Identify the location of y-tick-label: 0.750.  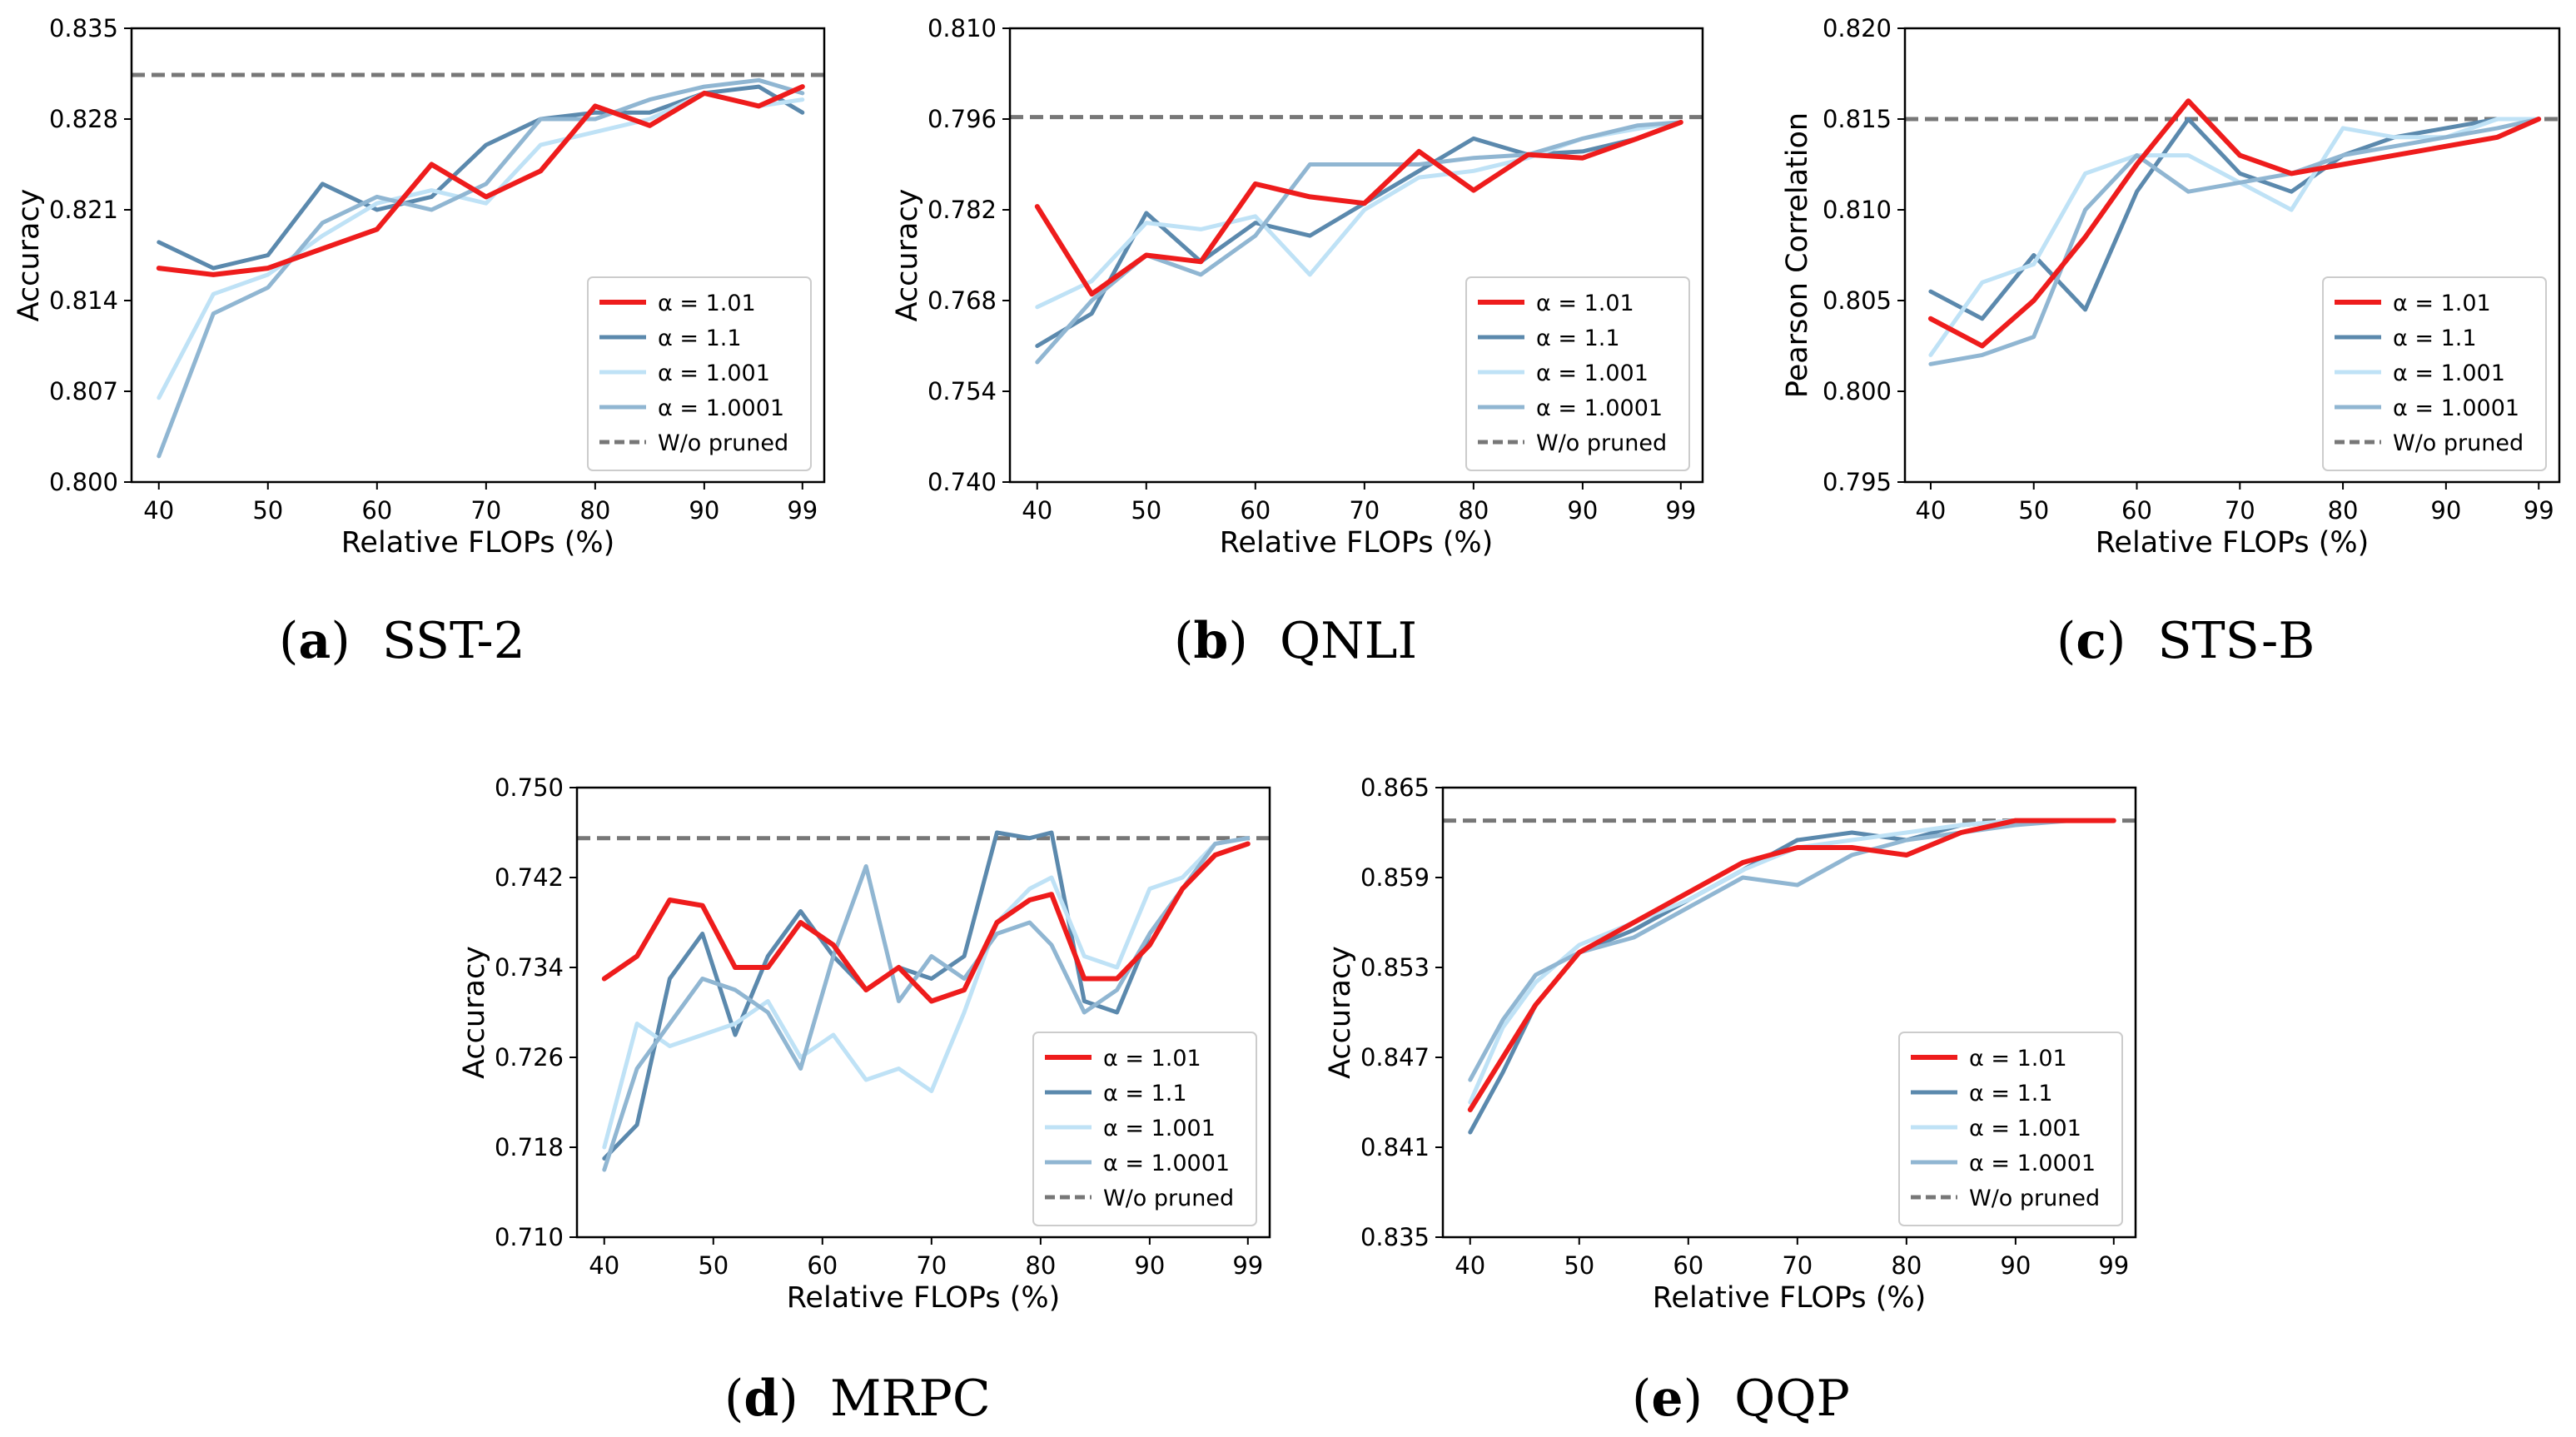
(529, 787).